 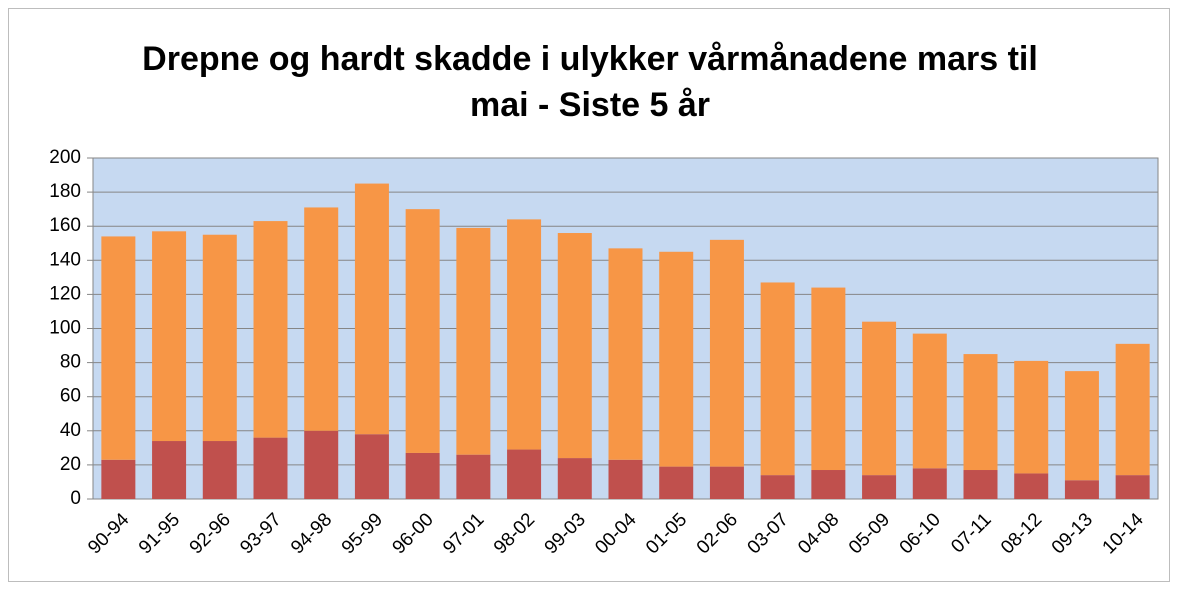 What do you see at coordinates (65, 259) in the screenshot?
I see `y-tick-label: 140` at bounding box center [65, 259].